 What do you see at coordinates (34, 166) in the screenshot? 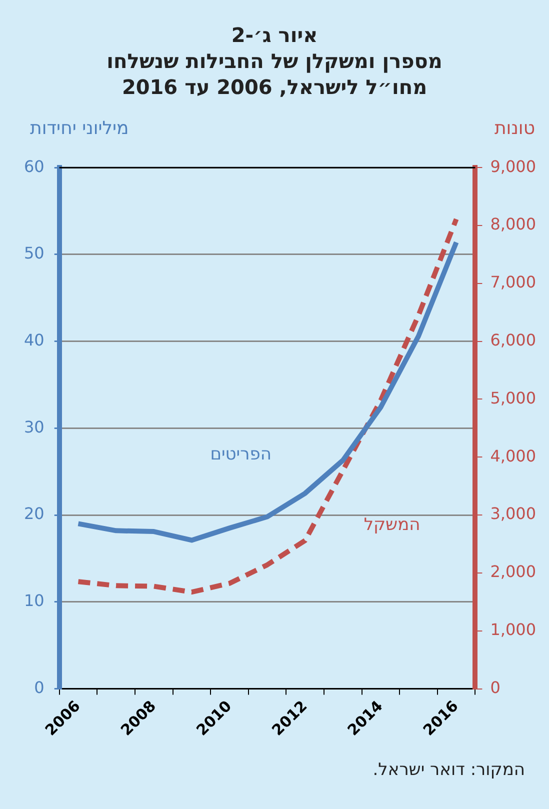
I see `y-tick-label: 60` at bounding box center [34, 166].